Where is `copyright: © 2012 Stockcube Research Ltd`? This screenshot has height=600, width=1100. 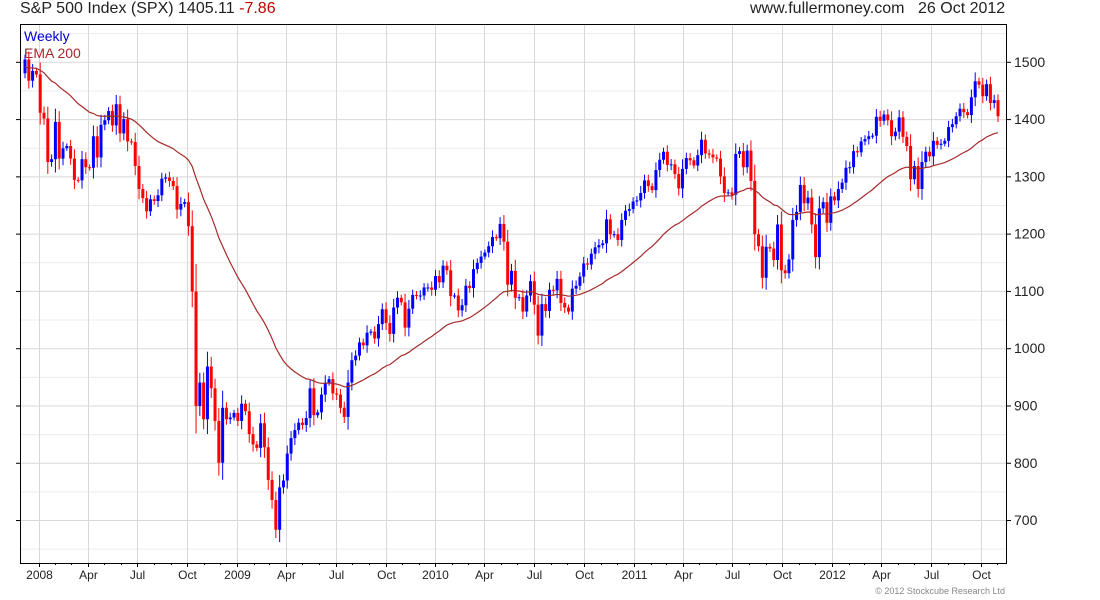 copyright: © 2012 Stockcube Research Ltd is located at coordinates (940, 591).